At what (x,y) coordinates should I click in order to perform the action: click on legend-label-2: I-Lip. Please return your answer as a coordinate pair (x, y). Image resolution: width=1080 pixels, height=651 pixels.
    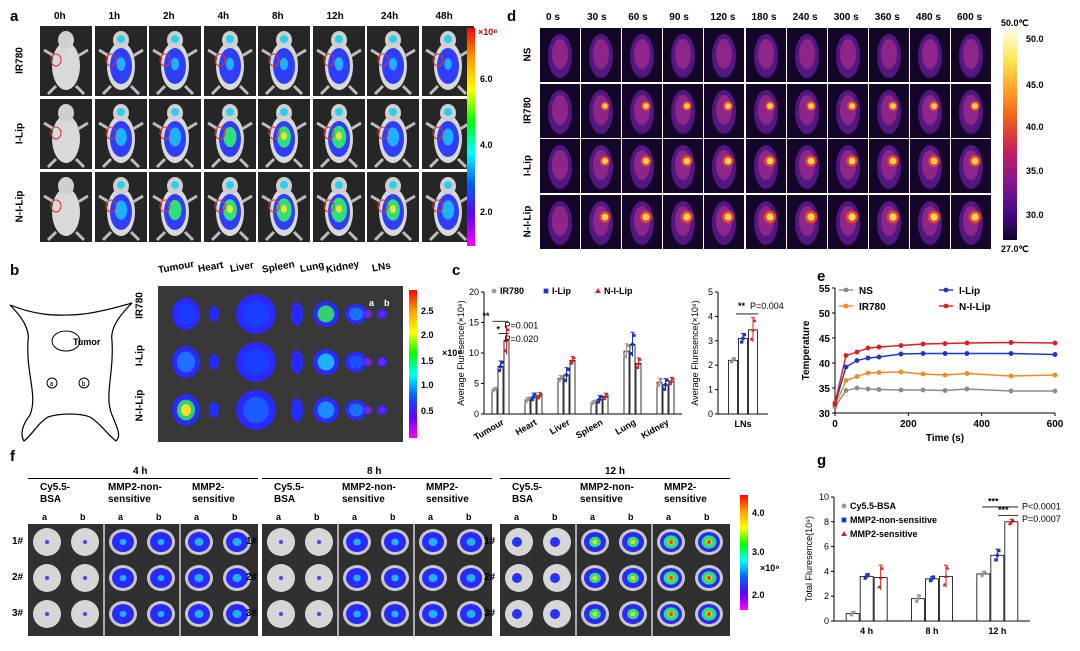
    Looking at the image, I should click on (969, 291).